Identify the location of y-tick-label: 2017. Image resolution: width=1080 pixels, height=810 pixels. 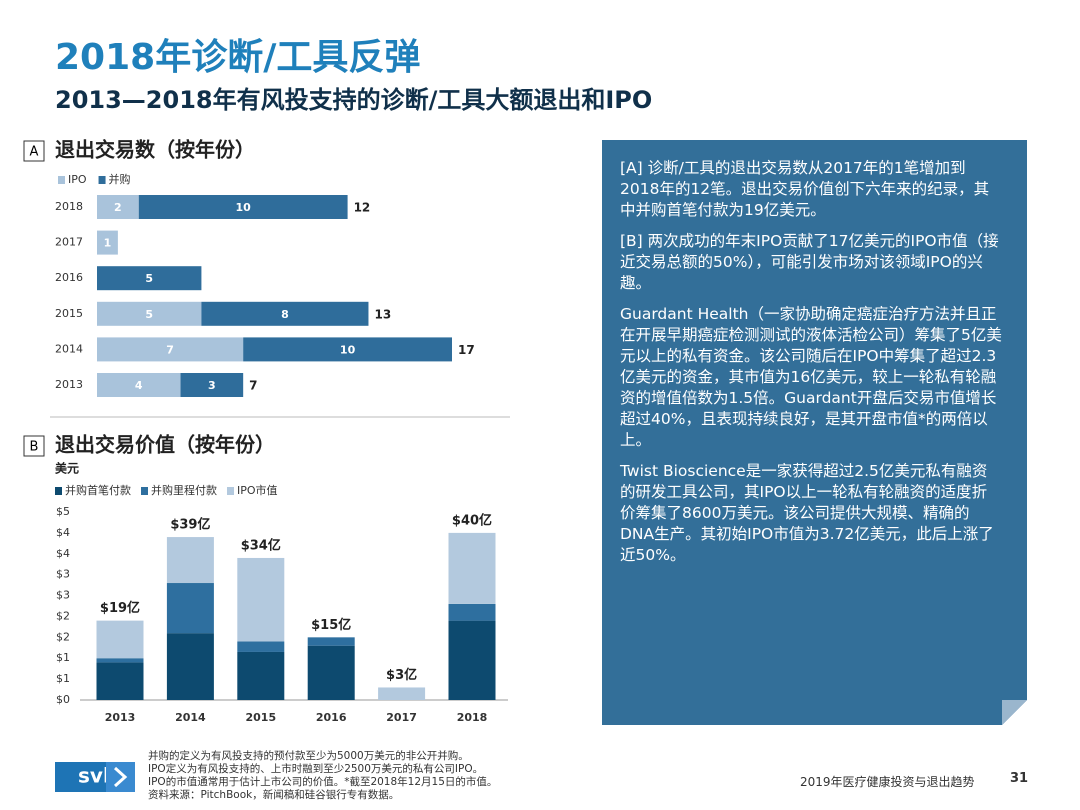
(69, 242).